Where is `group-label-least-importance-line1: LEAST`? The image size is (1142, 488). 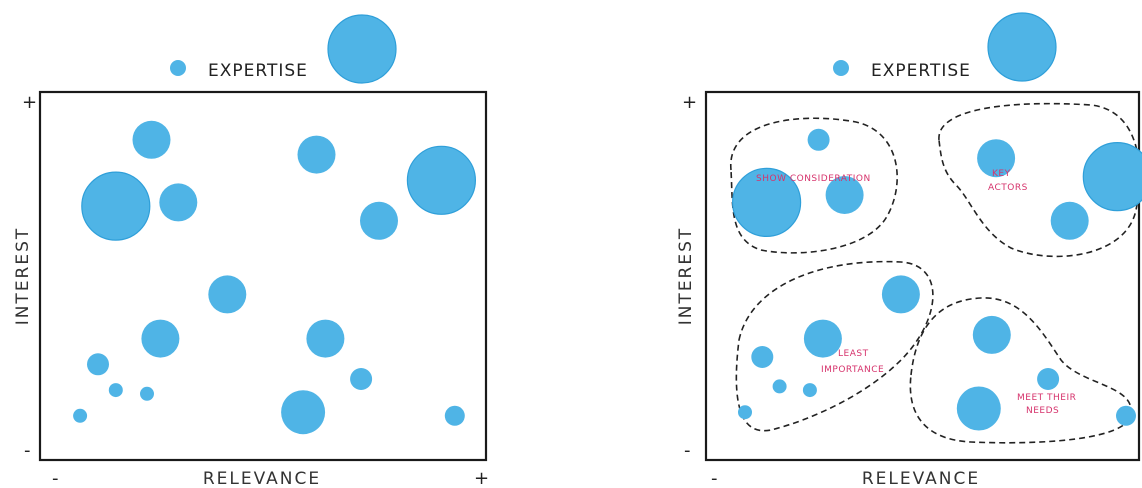 group-label-least-importance-line1: LEAST is located at coordinates (853, 354).